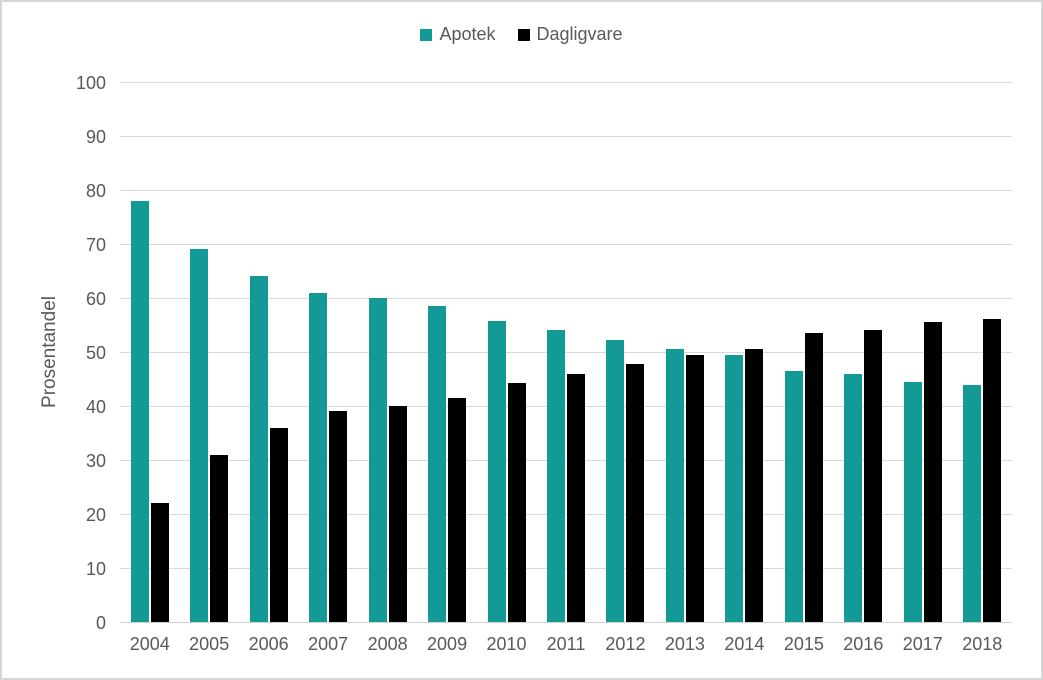  What do you see at coordinates (95, 137) in the screenshot?
I see `y-tick-label-90: 90` at bounding box center [95, 137].